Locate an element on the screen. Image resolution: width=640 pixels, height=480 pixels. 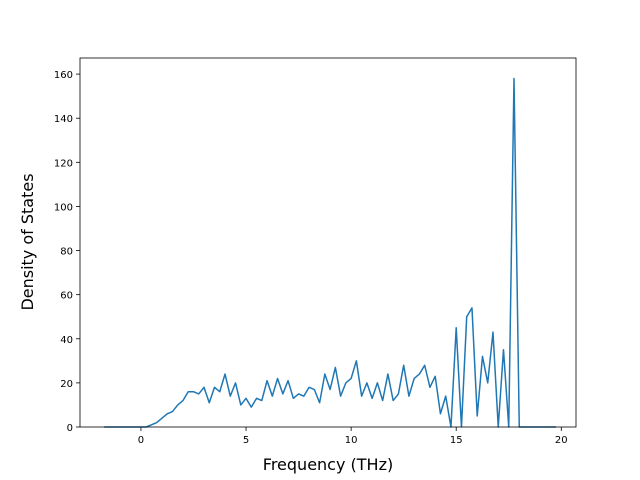
y-tick-label: 160 is located at coordinates (63, 75).